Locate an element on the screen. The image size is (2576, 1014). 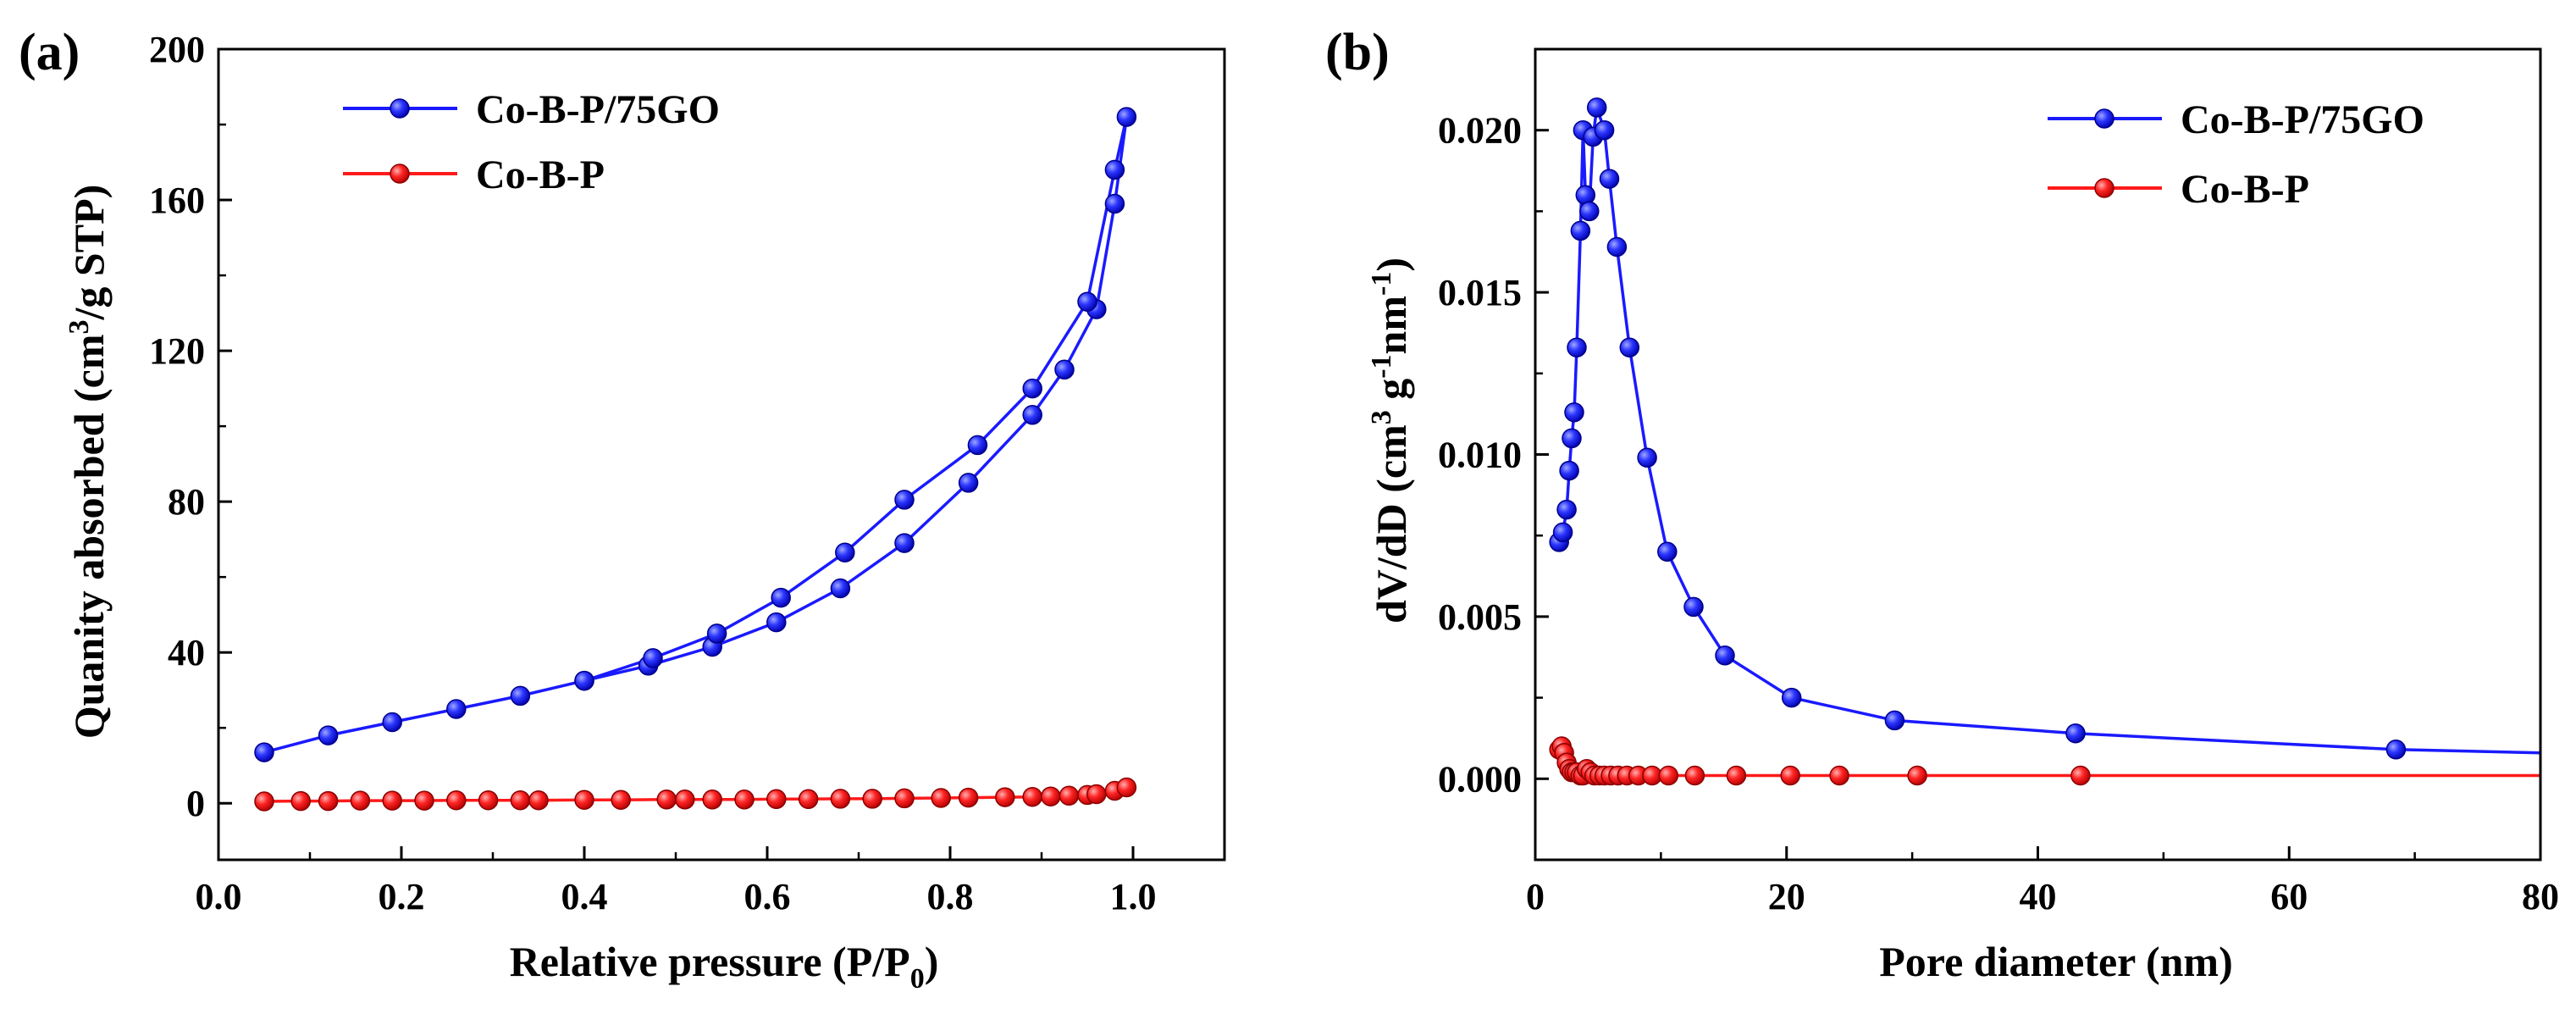
panel-b-label: (b) is located at coordinates (1357, 52).